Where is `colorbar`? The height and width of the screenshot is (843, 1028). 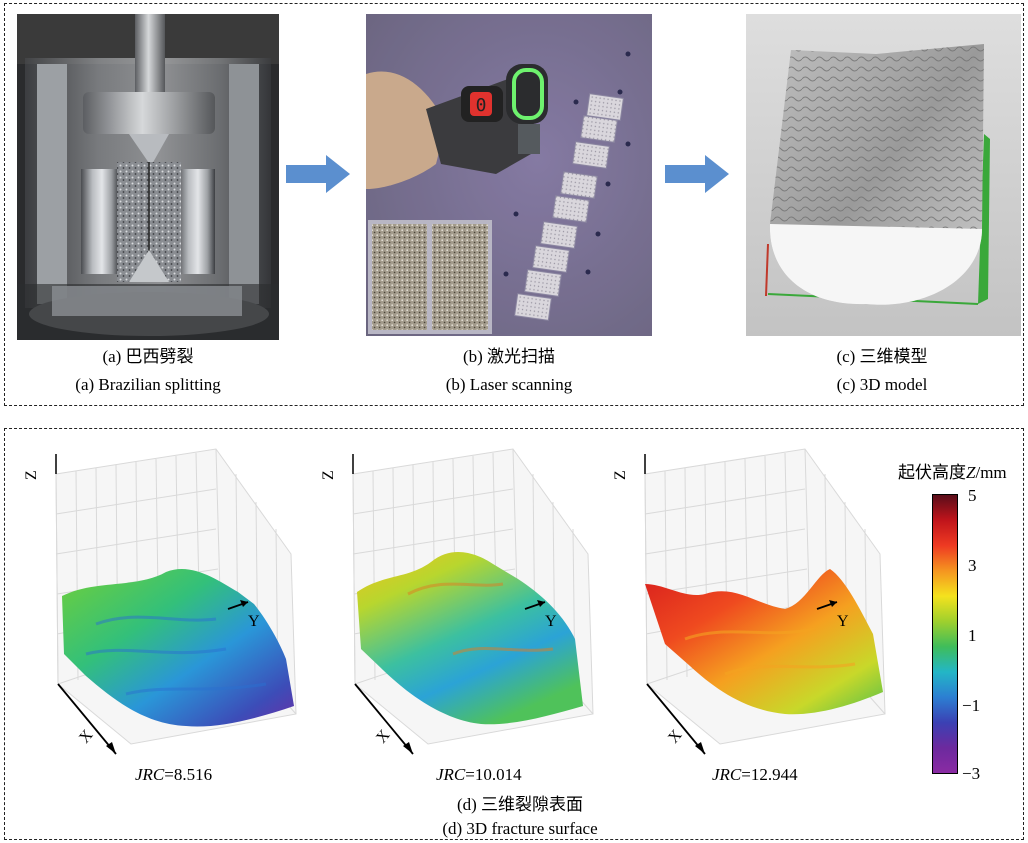 colorbar is located at coordinates (945, 634).